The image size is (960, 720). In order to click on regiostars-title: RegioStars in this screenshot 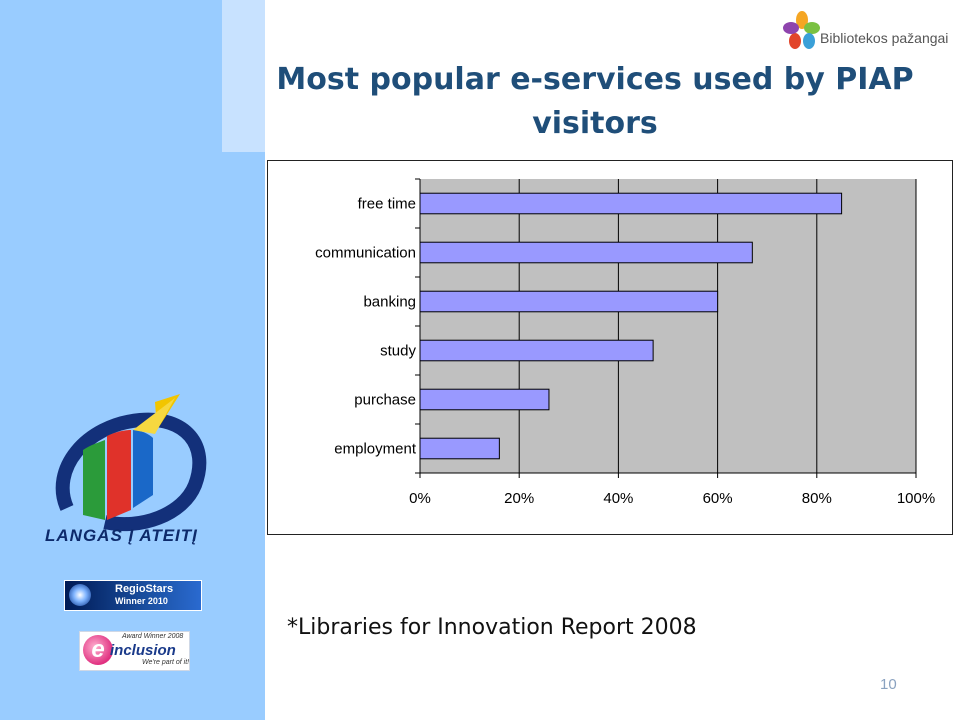, I will do `click(144, 589)`.